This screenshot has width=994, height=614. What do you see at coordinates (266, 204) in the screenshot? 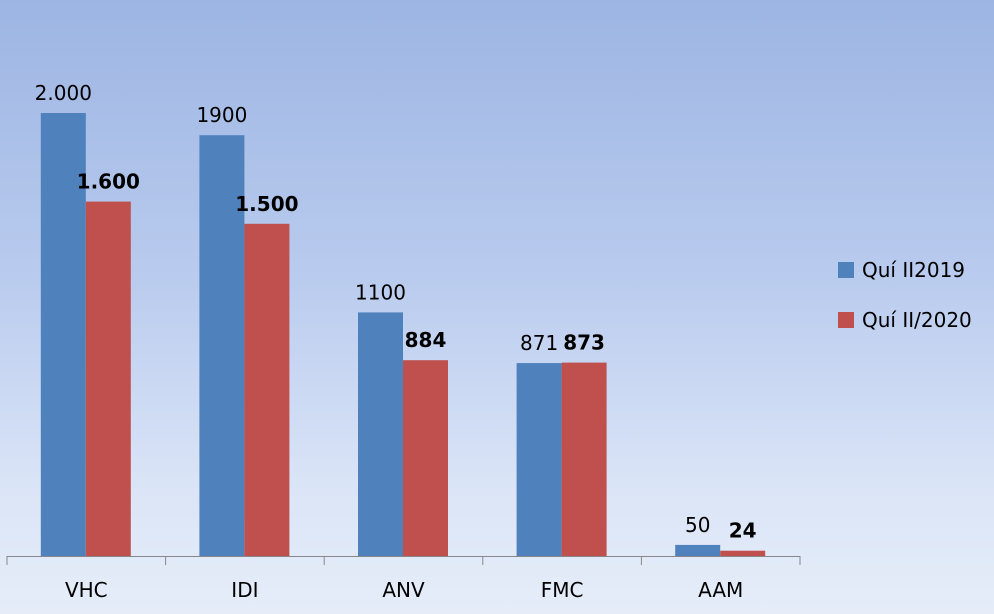
I see `value-label-idi-series-b: 1.500` at bounding box center [266, 204].